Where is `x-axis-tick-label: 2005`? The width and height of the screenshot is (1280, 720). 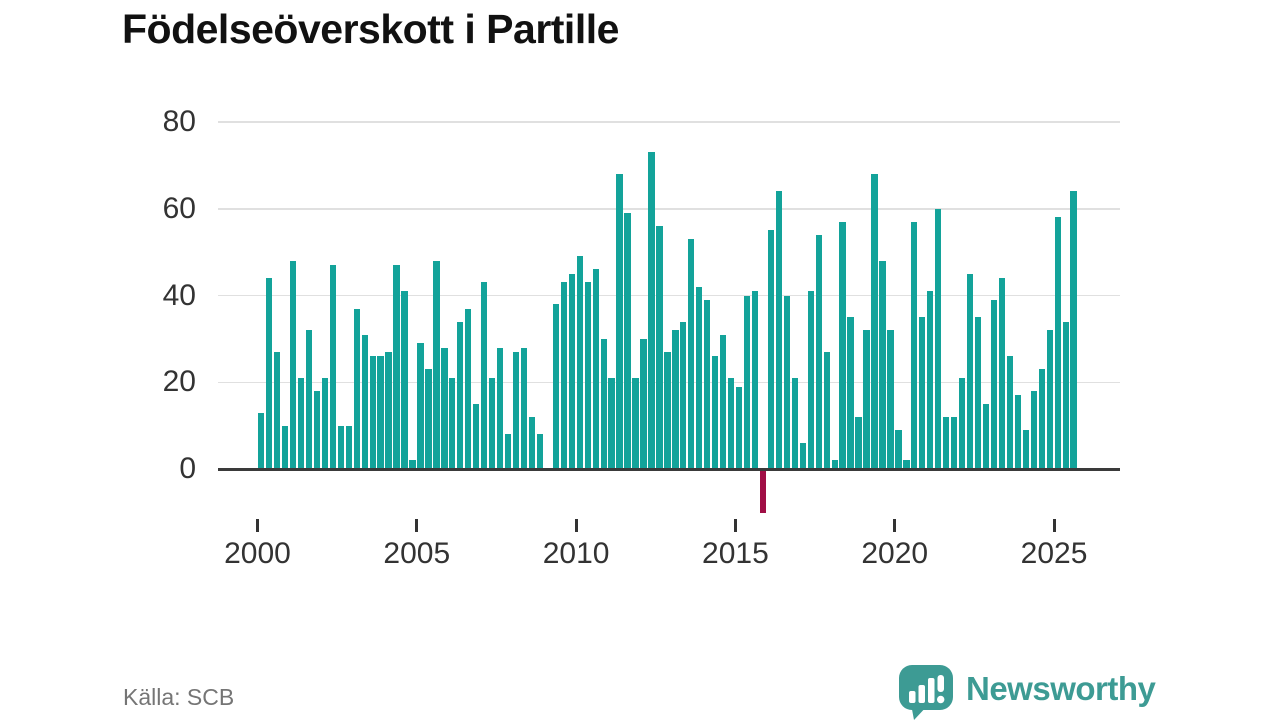 x-axis-tick-label: 2005 is located at coordinates (417, 553).